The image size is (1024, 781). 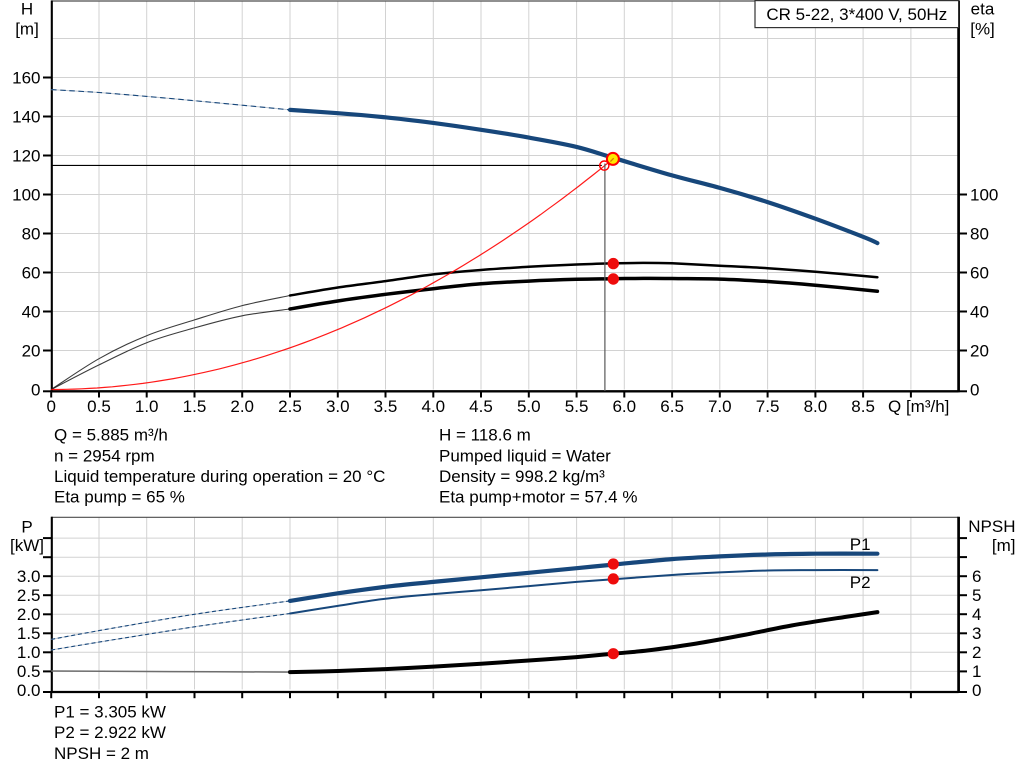 I want to click on svg-text: 3.5, so click(x=386, y=406).